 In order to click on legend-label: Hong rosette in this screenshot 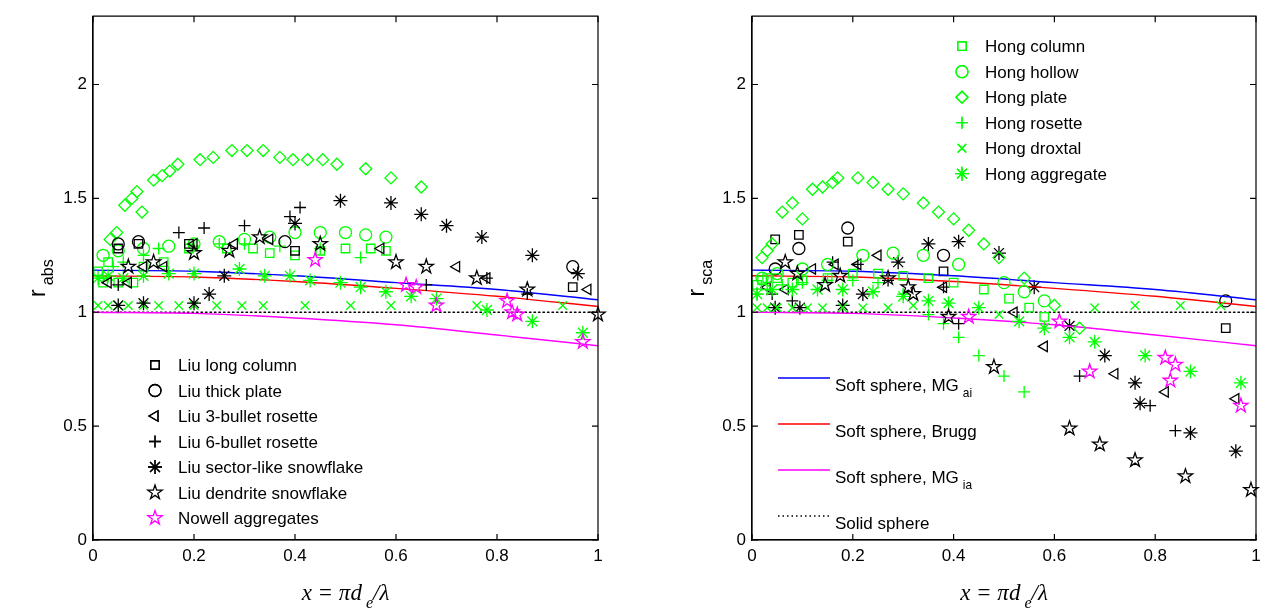, I will do `click(1034, 123)`.